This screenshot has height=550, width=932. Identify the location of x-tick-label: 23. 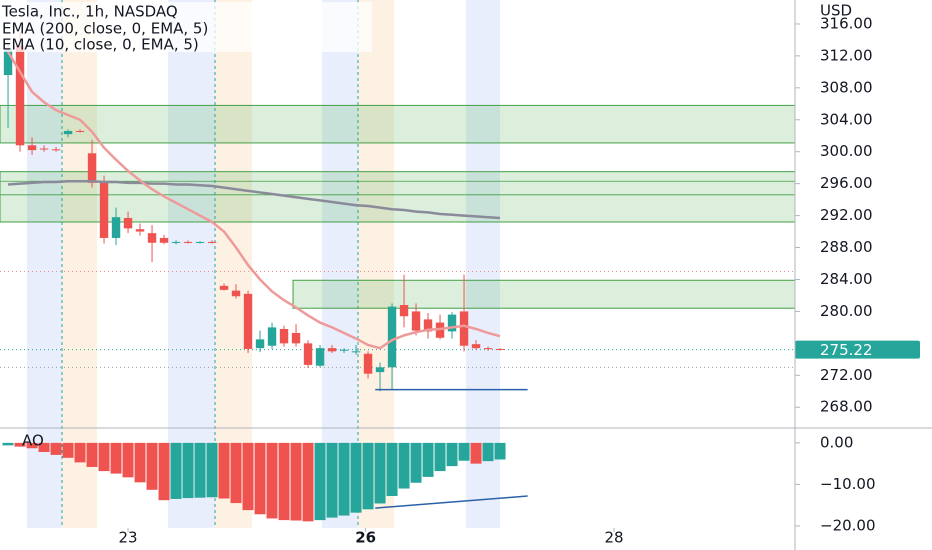
(127, 538).